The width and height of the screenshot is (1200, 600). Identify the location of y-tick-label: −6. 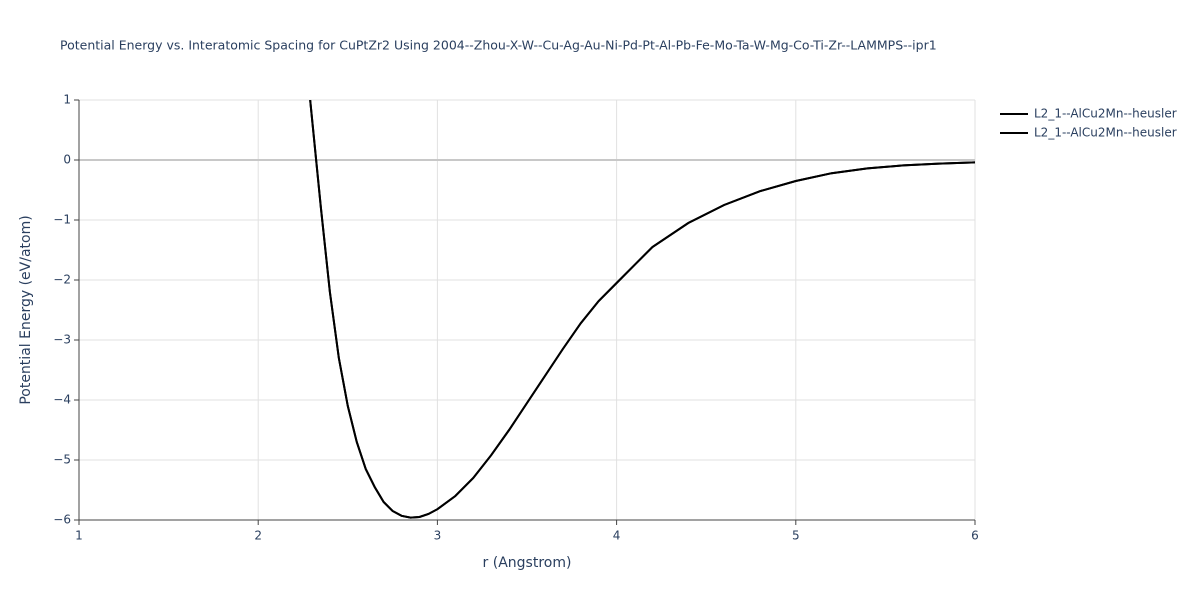
(62, 520).